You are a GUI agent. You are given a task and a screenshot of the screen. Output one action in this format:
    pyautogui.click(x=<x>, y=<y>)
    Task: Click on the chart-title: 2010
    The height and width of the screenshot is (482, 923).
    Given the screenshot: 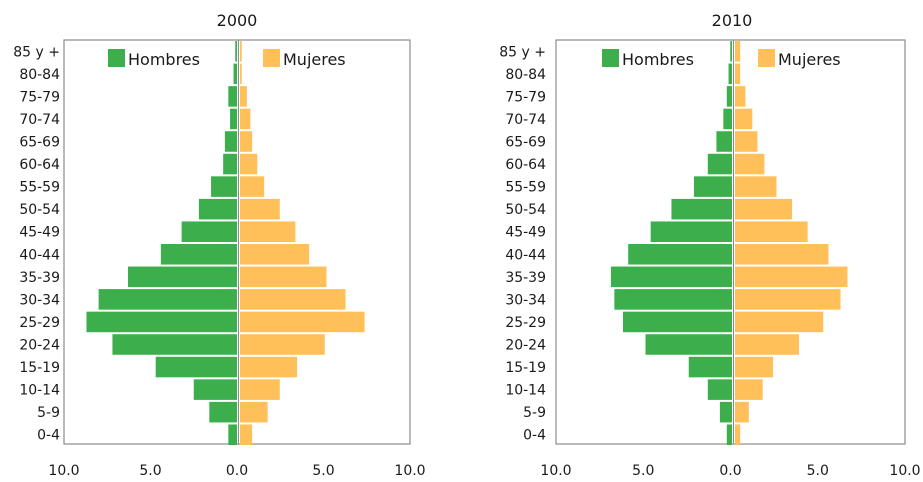 What is the action you would take?
    pyautogui.click(x=732, y=20)
    